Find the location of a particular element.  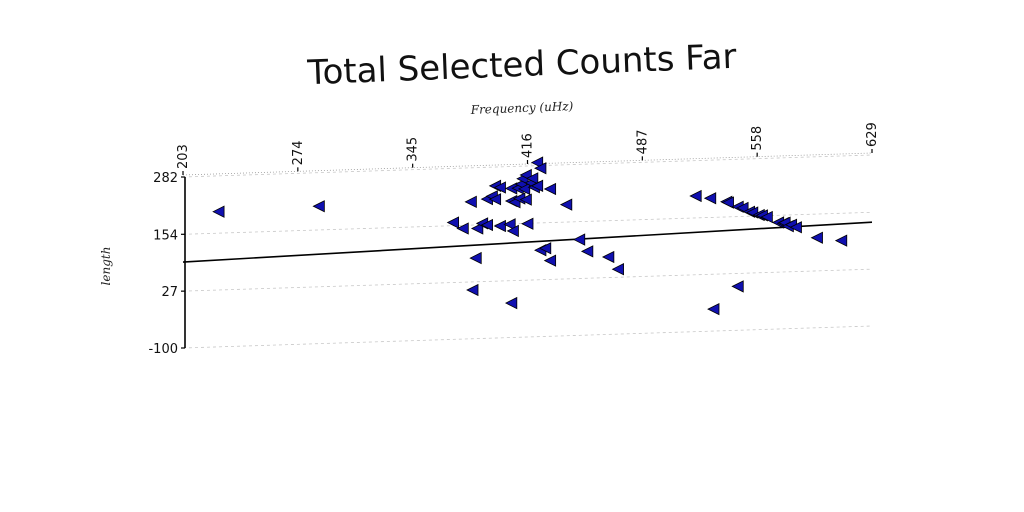

chart-title: Total Selected Counts Far is located at coordinates (521, 65).